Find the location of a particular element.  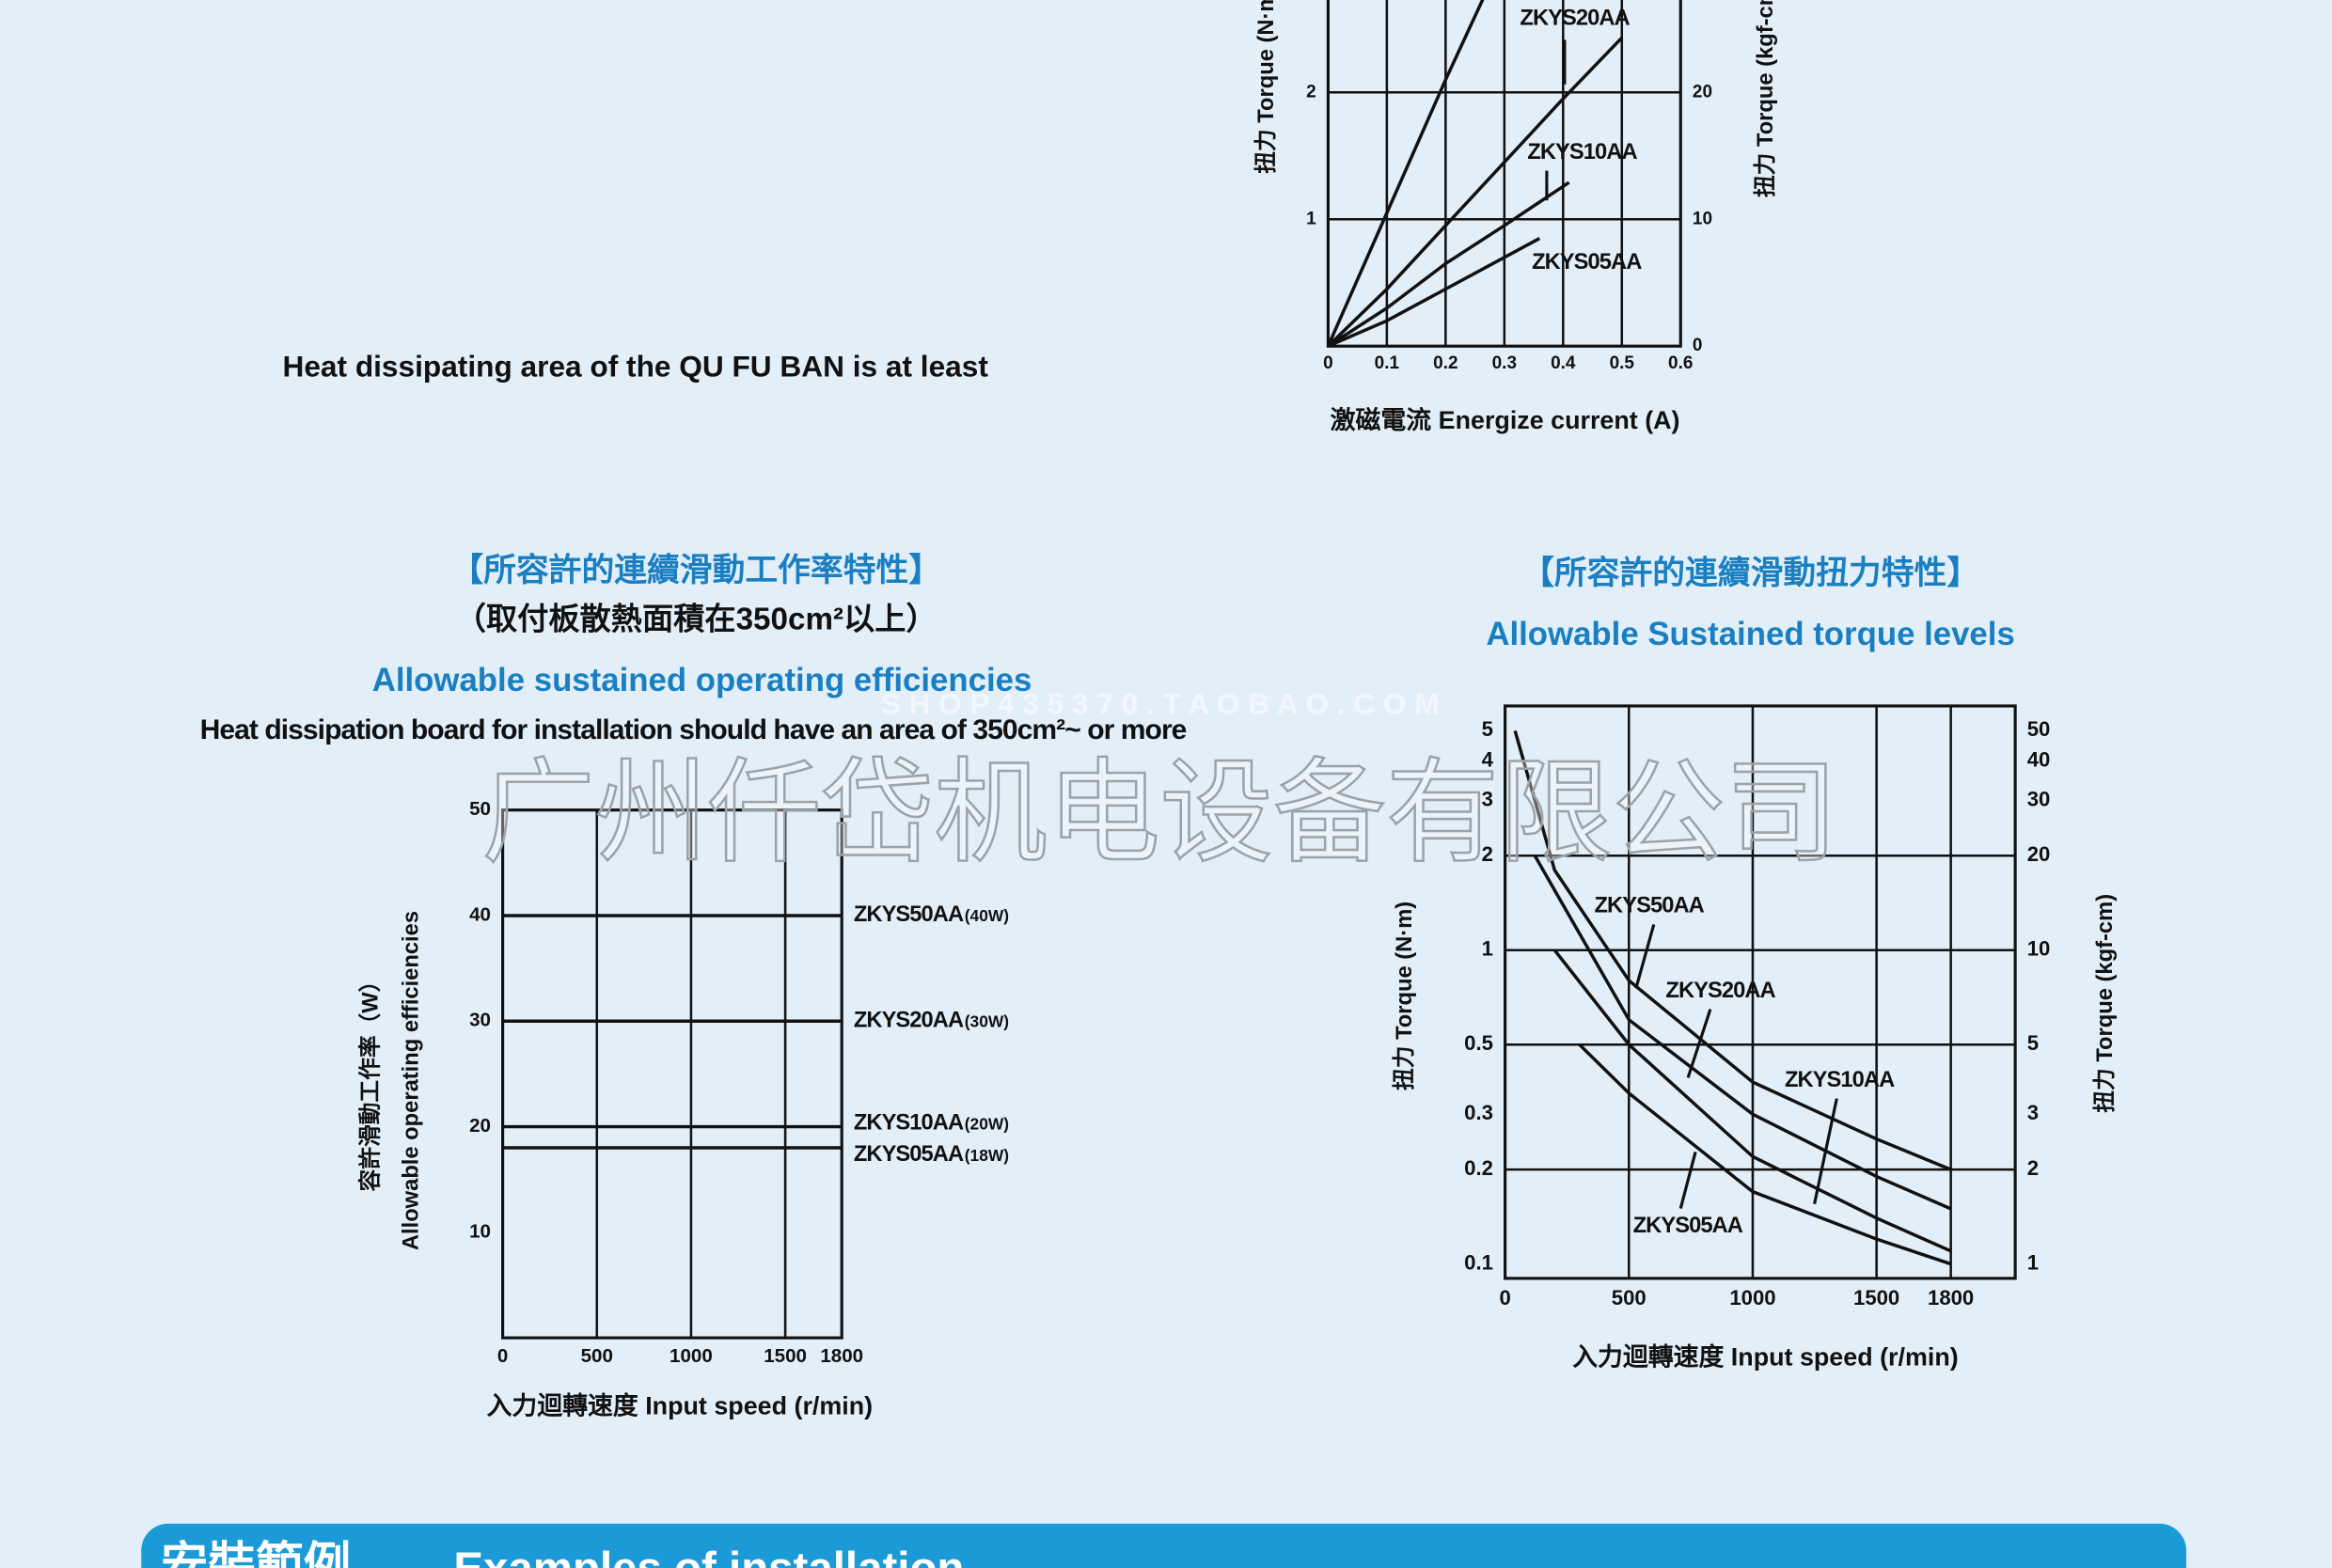

y-tick-label: 20 is located at coordinates (480, 1126).